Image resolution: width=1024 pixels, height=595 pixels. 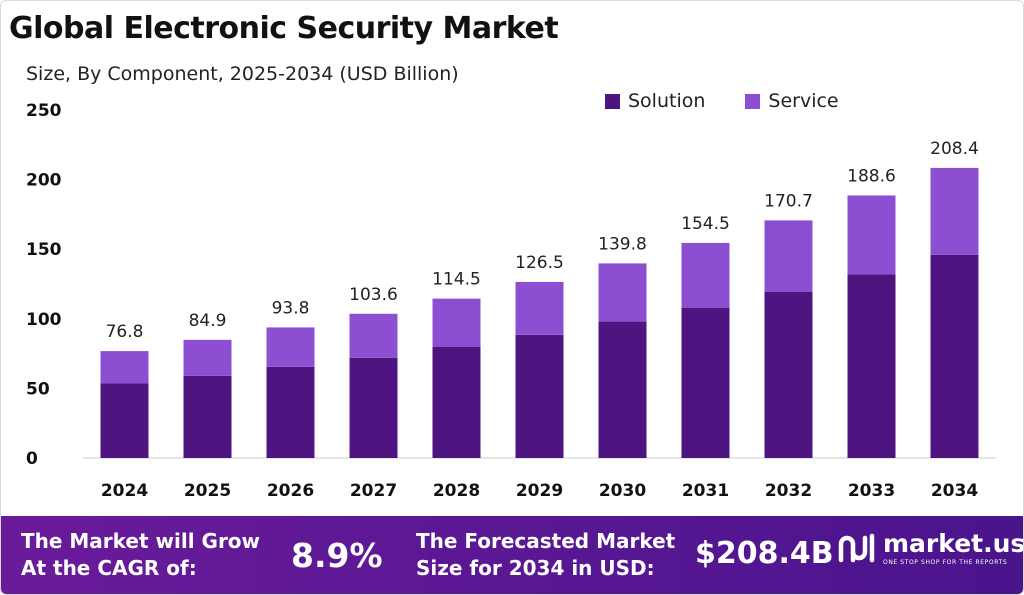 I want to click on y-tick-label: 200, so click(x=44, y=181).